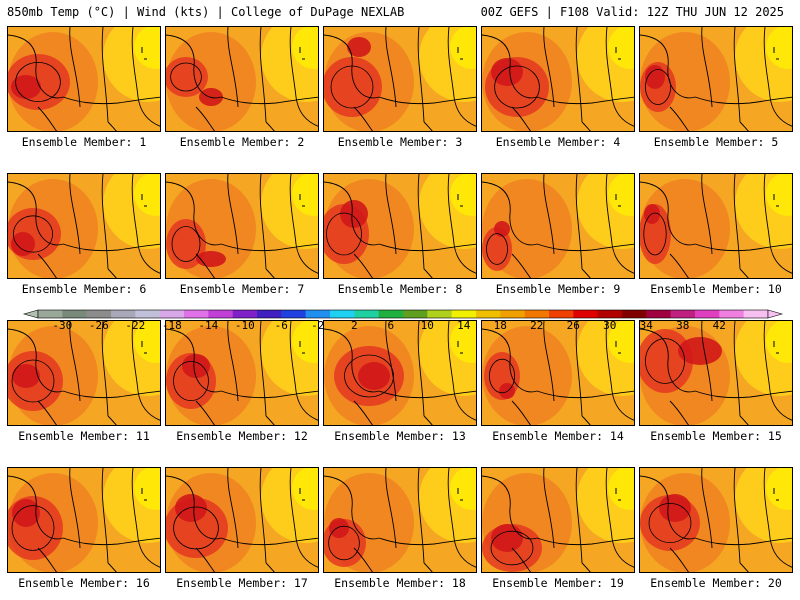  What do you see at coordinates (500, 325) in the screenshot?
I see `colorbar-tick-label: 18` at bounding box center [500, 325].